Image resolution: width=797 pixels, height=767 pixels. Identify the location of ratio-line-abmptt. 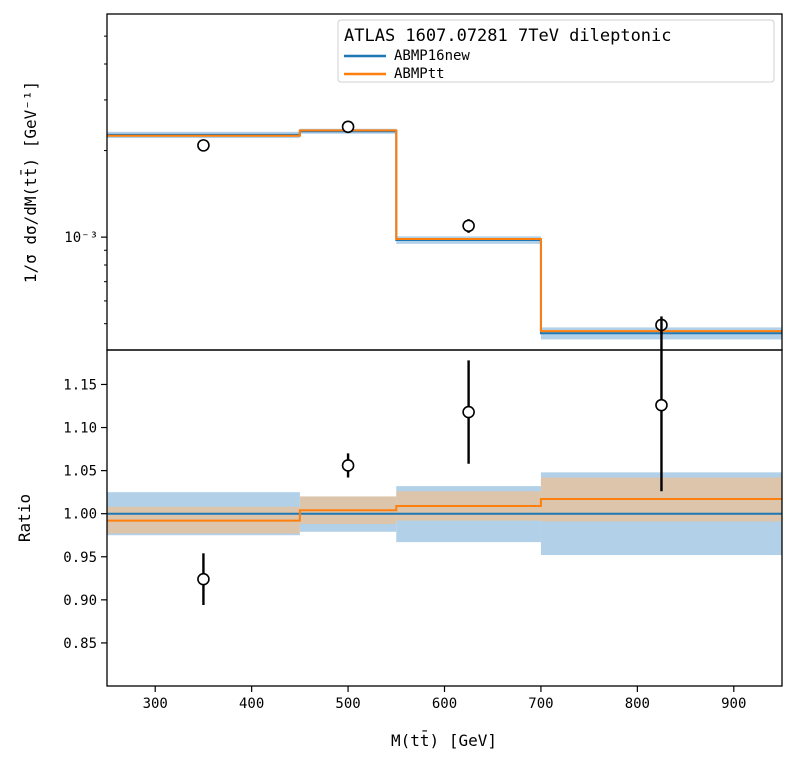
(444, 510).